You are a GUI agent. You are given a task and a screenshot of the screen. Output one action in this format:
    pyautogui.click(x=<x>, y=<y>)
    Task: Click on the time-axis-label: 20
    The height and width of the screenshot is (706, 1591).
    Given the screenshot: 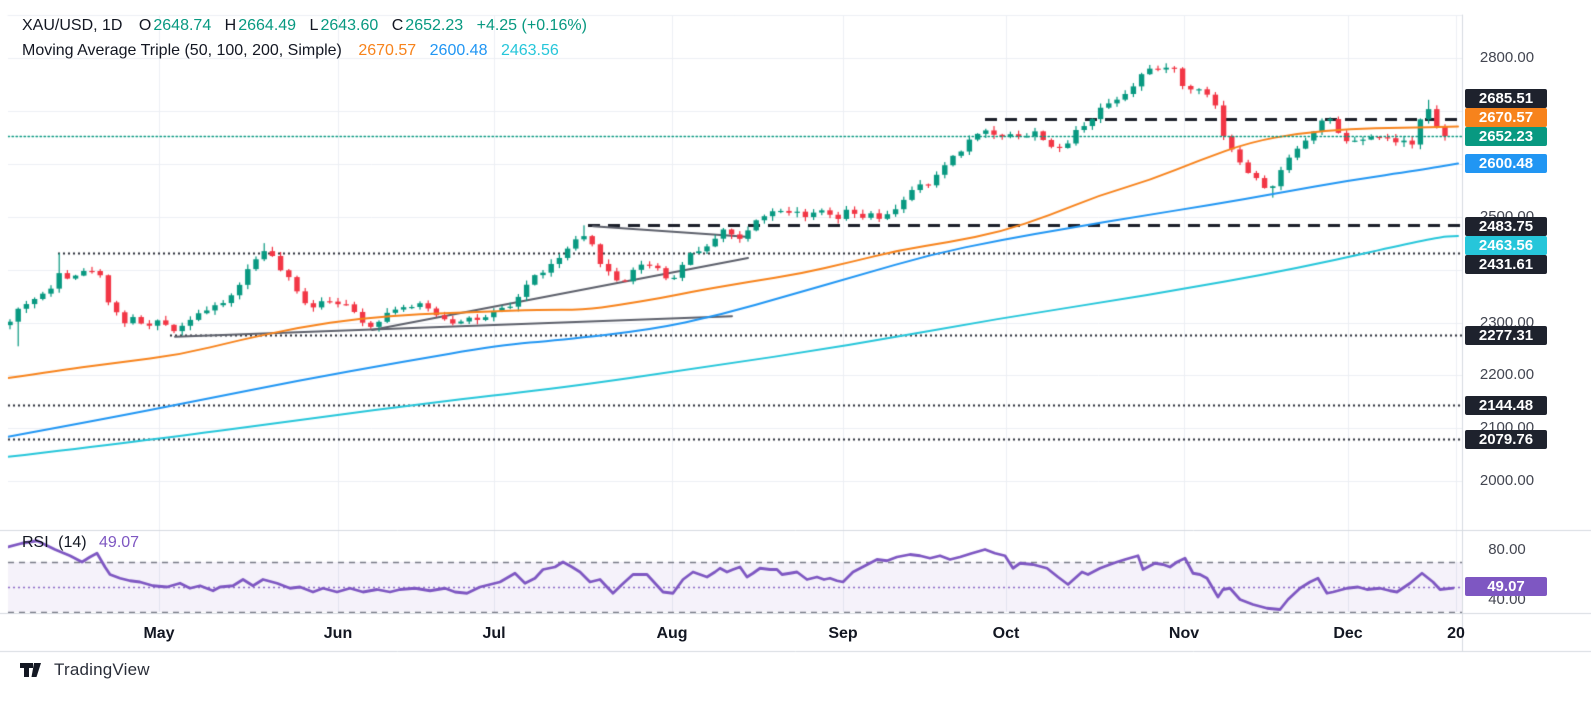 What is the action you would take?
    pyautogui.click(x=1456, y=633)
    